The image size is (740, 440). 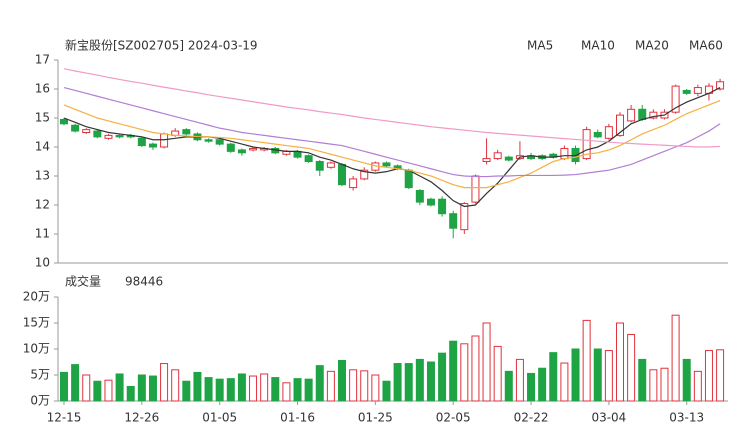 What do you see at coordinates (598, 46) in the screenshot?
I see `legend-label: MA10` at bounding box center [598, 46].